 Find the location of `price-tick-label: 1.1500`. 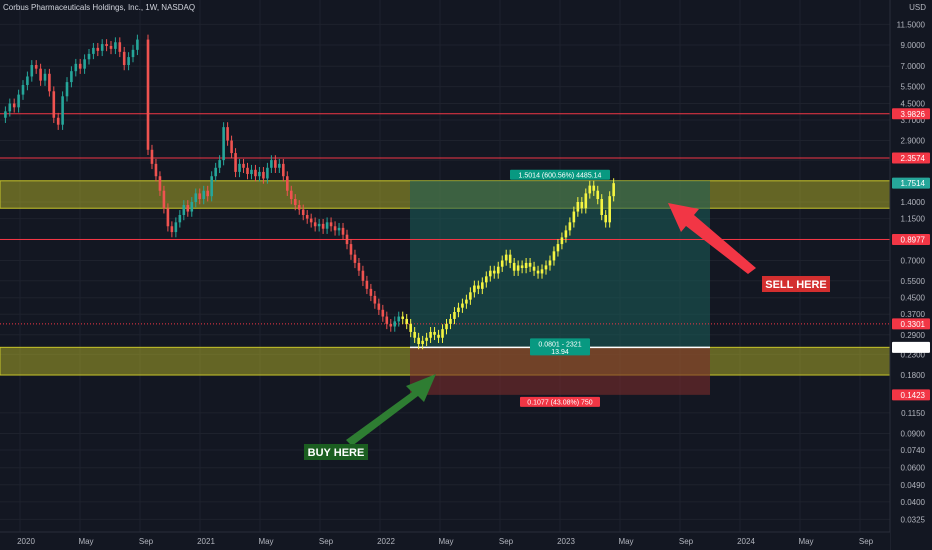

price-tick-label: 1.1500 is located at coordinates (913, 219).